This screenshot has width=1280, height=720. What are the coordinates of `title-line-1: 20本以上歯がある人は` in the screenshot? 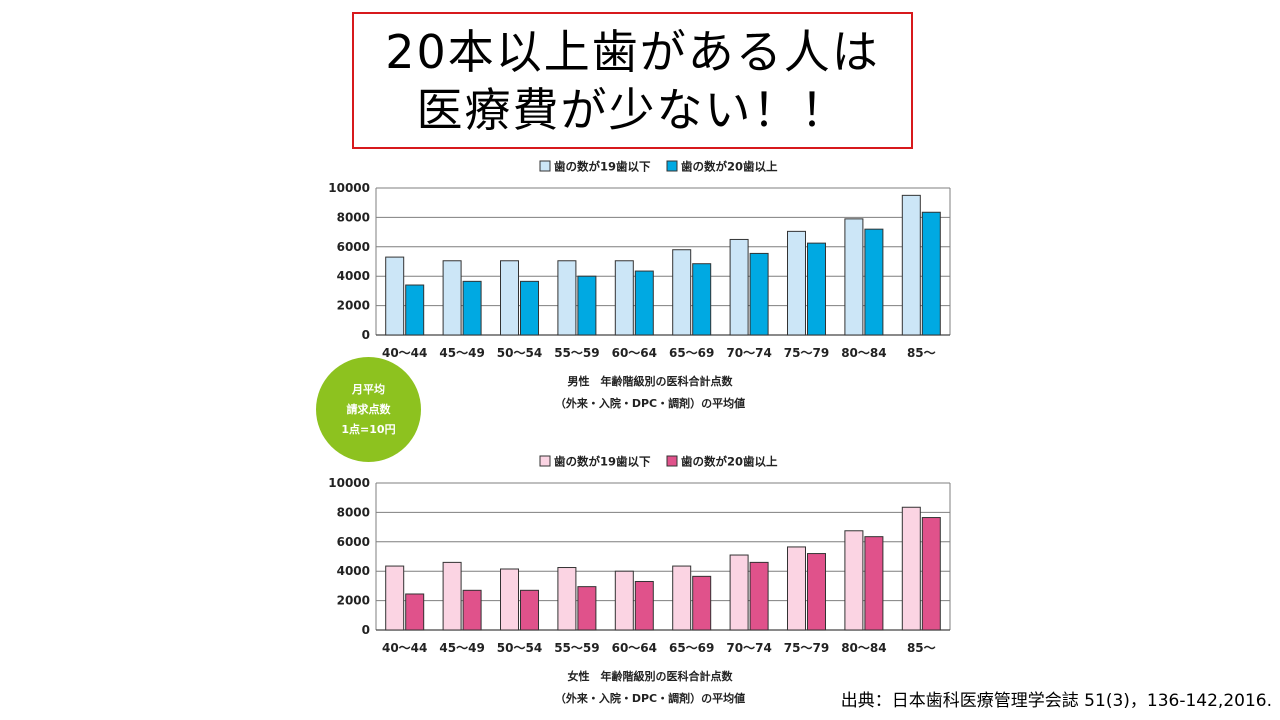 It's located at (632, 51).